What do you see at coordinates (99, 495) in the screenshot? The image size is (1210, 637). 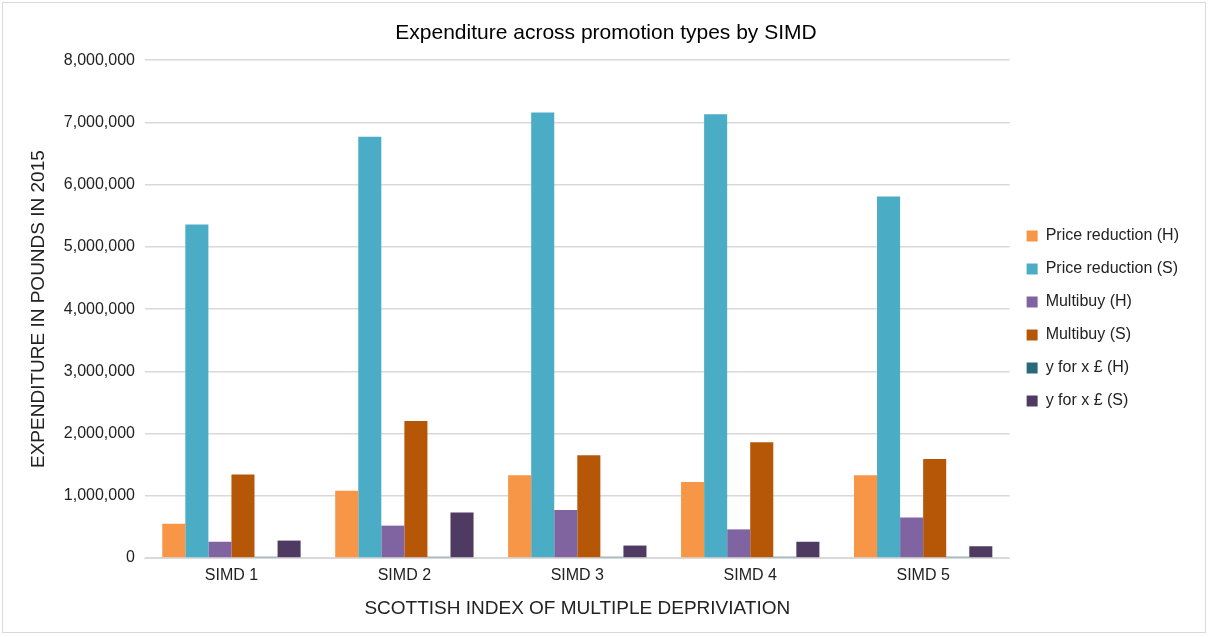 I see `y-tick-label: 1,000,000` at bounding box center [99, 495].